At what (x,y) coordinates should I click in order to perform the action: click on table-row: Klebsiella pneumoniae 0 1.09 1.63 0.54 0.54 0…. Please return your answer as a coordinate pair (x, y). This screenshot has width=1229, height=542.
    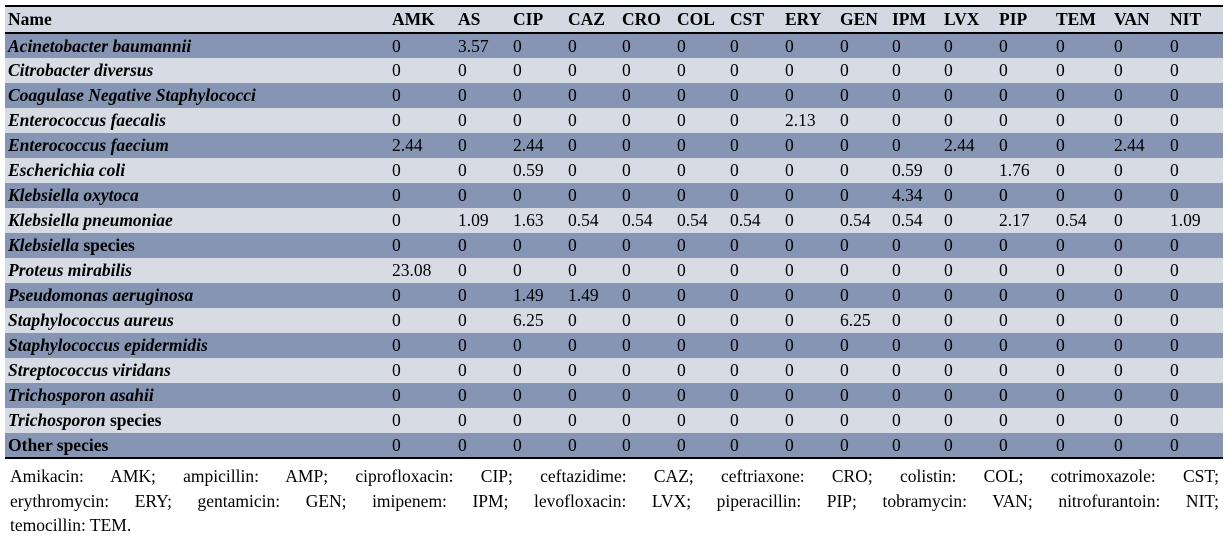
    Looking at the image, I should click on (614, 220).